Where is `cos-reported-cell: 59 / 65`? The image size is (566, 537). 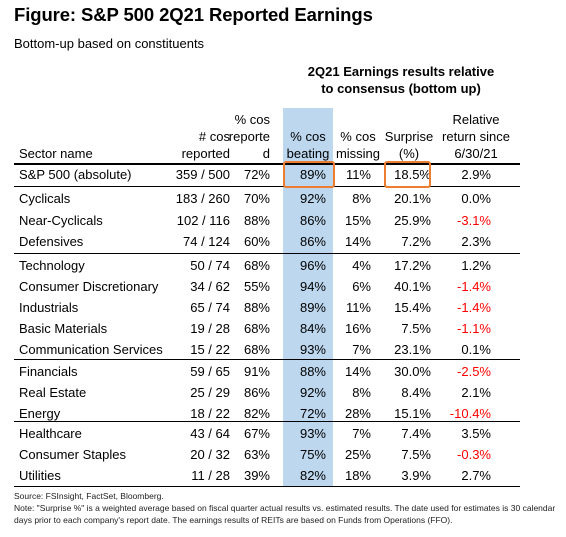 cos-reported-cell: 59 / 65 is located at coordinates (210, 371).